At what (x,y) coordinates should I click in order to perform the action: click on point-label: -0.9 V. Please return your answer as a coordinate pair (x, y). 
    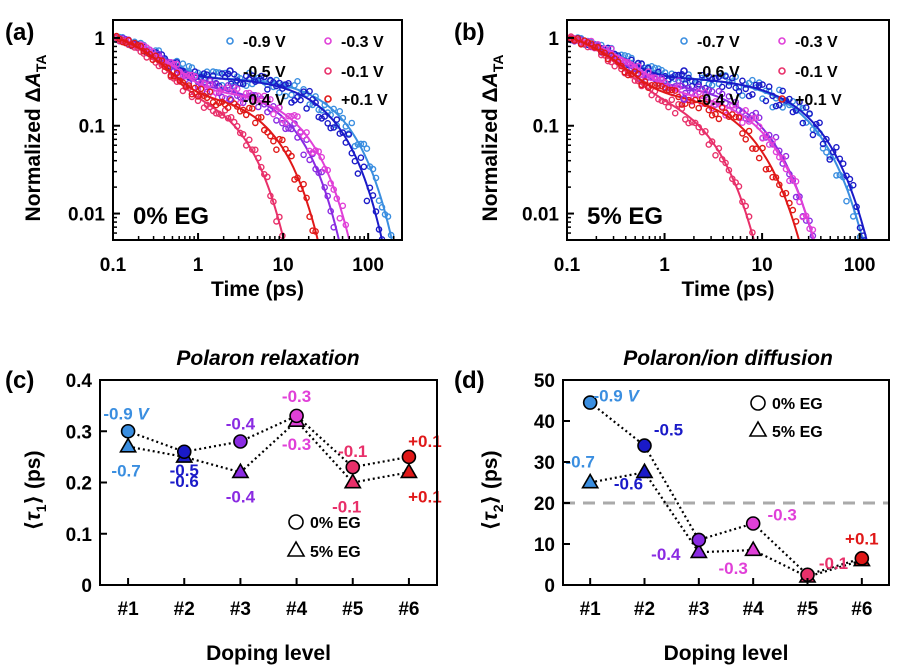
    Looking at the image, I should click on (616, 396).